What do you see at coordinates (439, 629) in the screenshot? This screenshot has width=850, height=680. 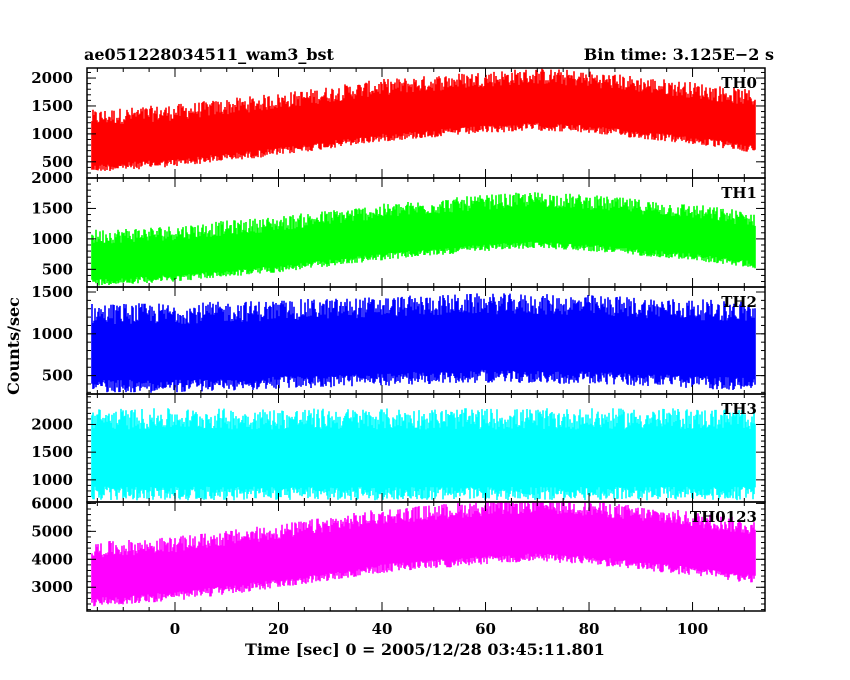 I see `x-axis: 0 20 40 60 80 100` at bounding box center [439, 629].